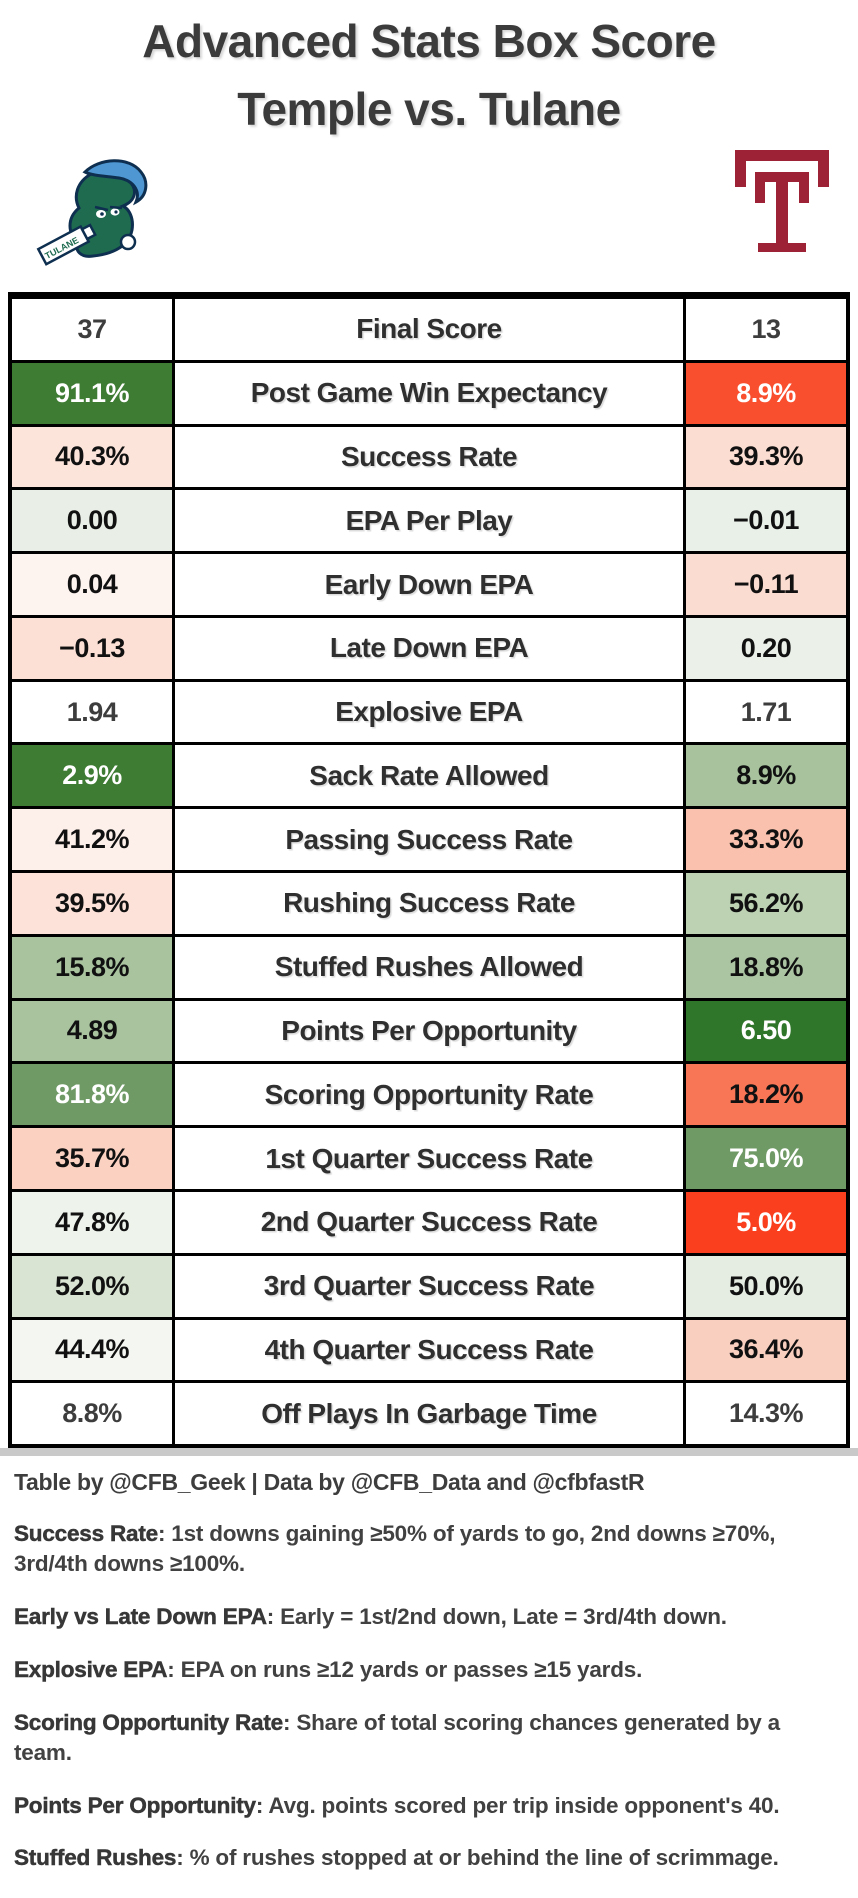 This screenshot has height=1898, width=858. What do you see at coordinates (92, 457) in the screenshot?
I see `tulane-value-cell: 40.3%` at bounding box center [92, 457].